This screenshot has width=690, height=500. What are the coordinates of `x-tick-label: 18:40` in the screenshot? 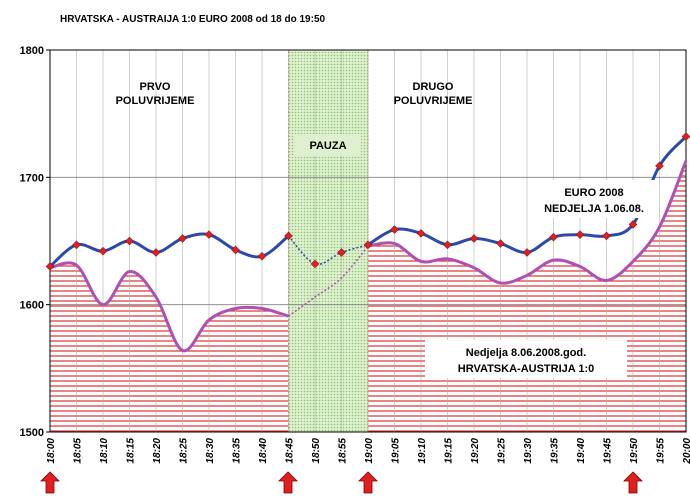 It's located at (263, 451).